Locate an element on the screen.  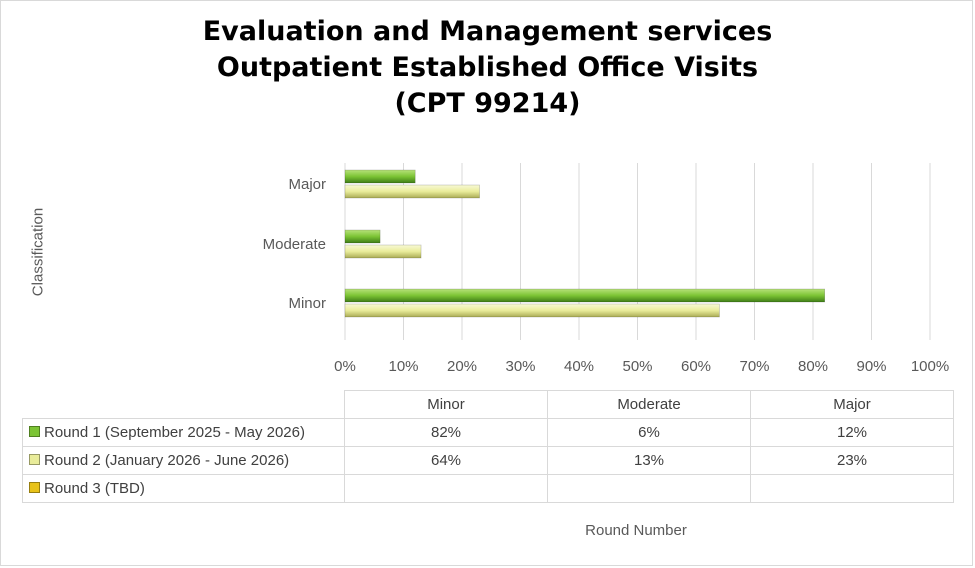
data-table-row: Round 3 (TBD) is located at coordinates (488, 488).